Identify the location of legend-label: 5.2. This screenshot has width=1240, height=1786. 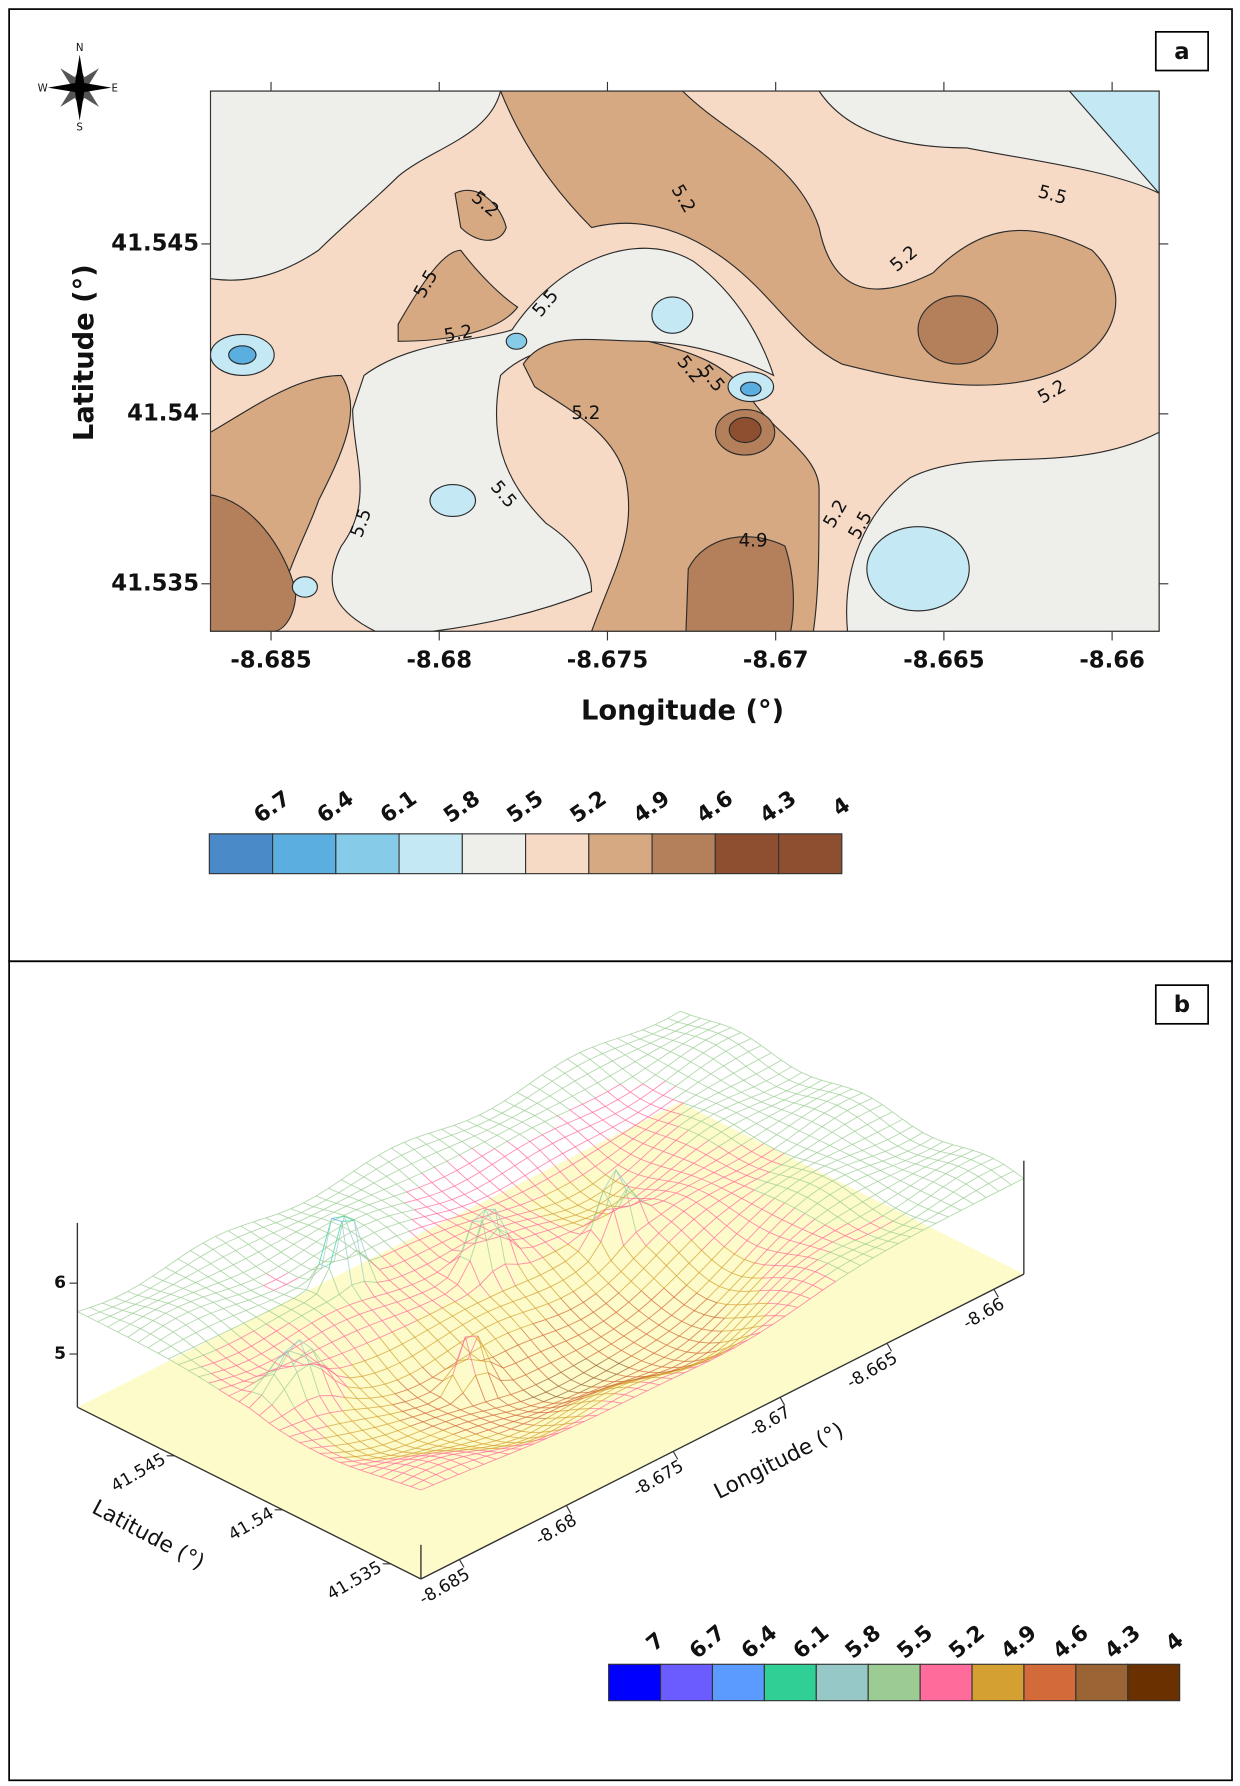
(966, 1642).